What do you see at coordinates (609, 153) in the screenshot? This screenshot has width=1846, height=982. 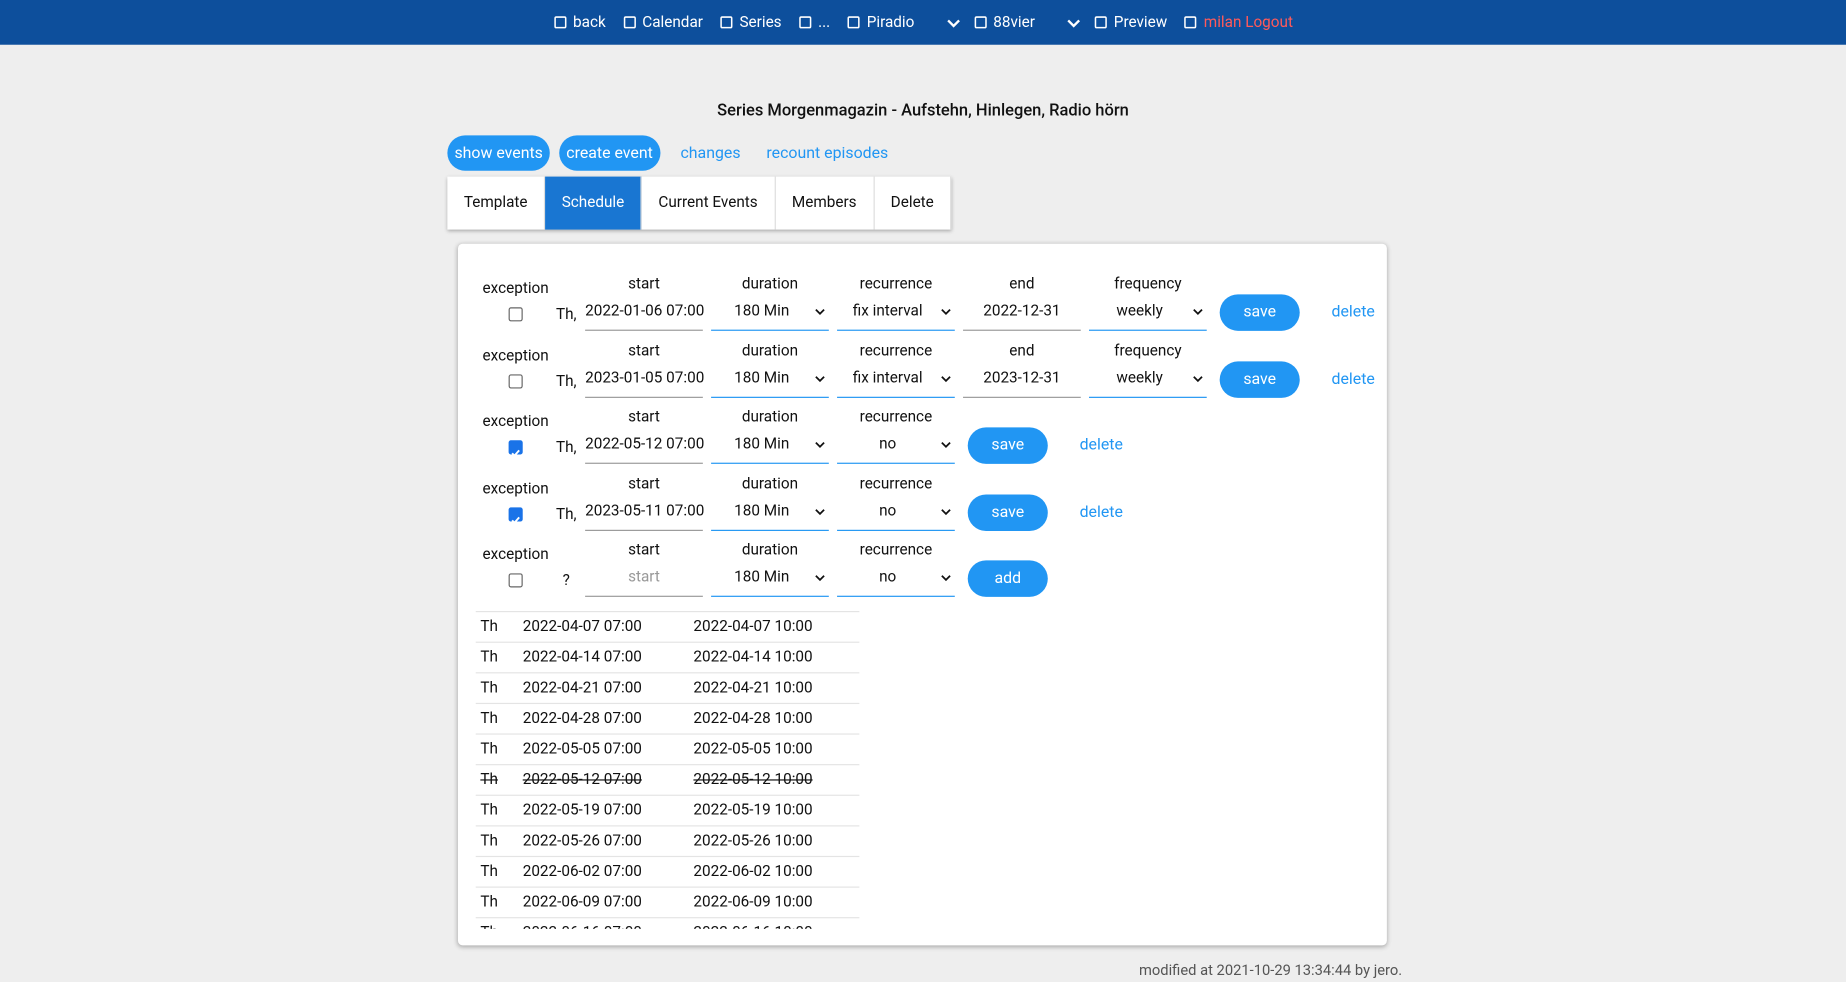 I see `action-button: create event` at bounding box center [609, 153].